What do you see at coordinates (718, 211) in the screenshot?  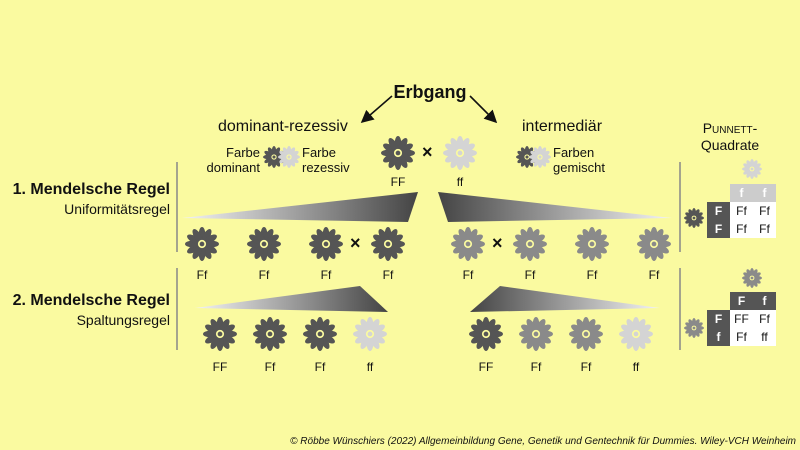 I see `punnett1-row0-allele: F` at bounding box center [718, 211].